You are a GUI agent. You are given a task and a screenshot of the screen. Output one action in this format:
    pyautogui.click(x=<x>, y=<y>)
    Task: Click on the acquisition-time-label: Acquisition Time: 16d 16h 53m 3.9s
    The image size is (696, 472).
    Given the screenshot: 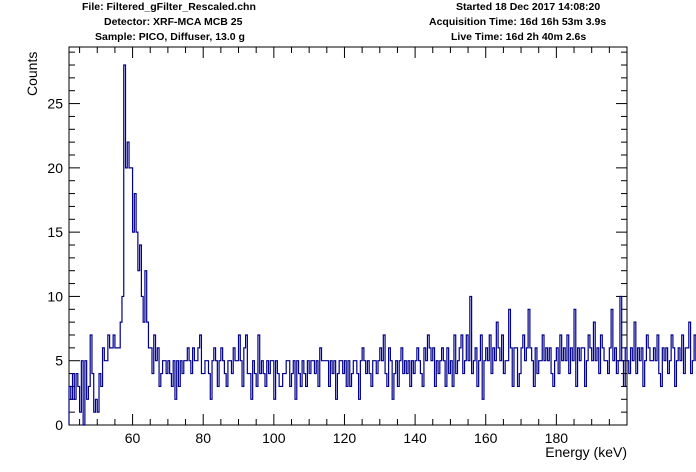 What is the action you would take?
    pyautogui.click(x=518, y=22)
    